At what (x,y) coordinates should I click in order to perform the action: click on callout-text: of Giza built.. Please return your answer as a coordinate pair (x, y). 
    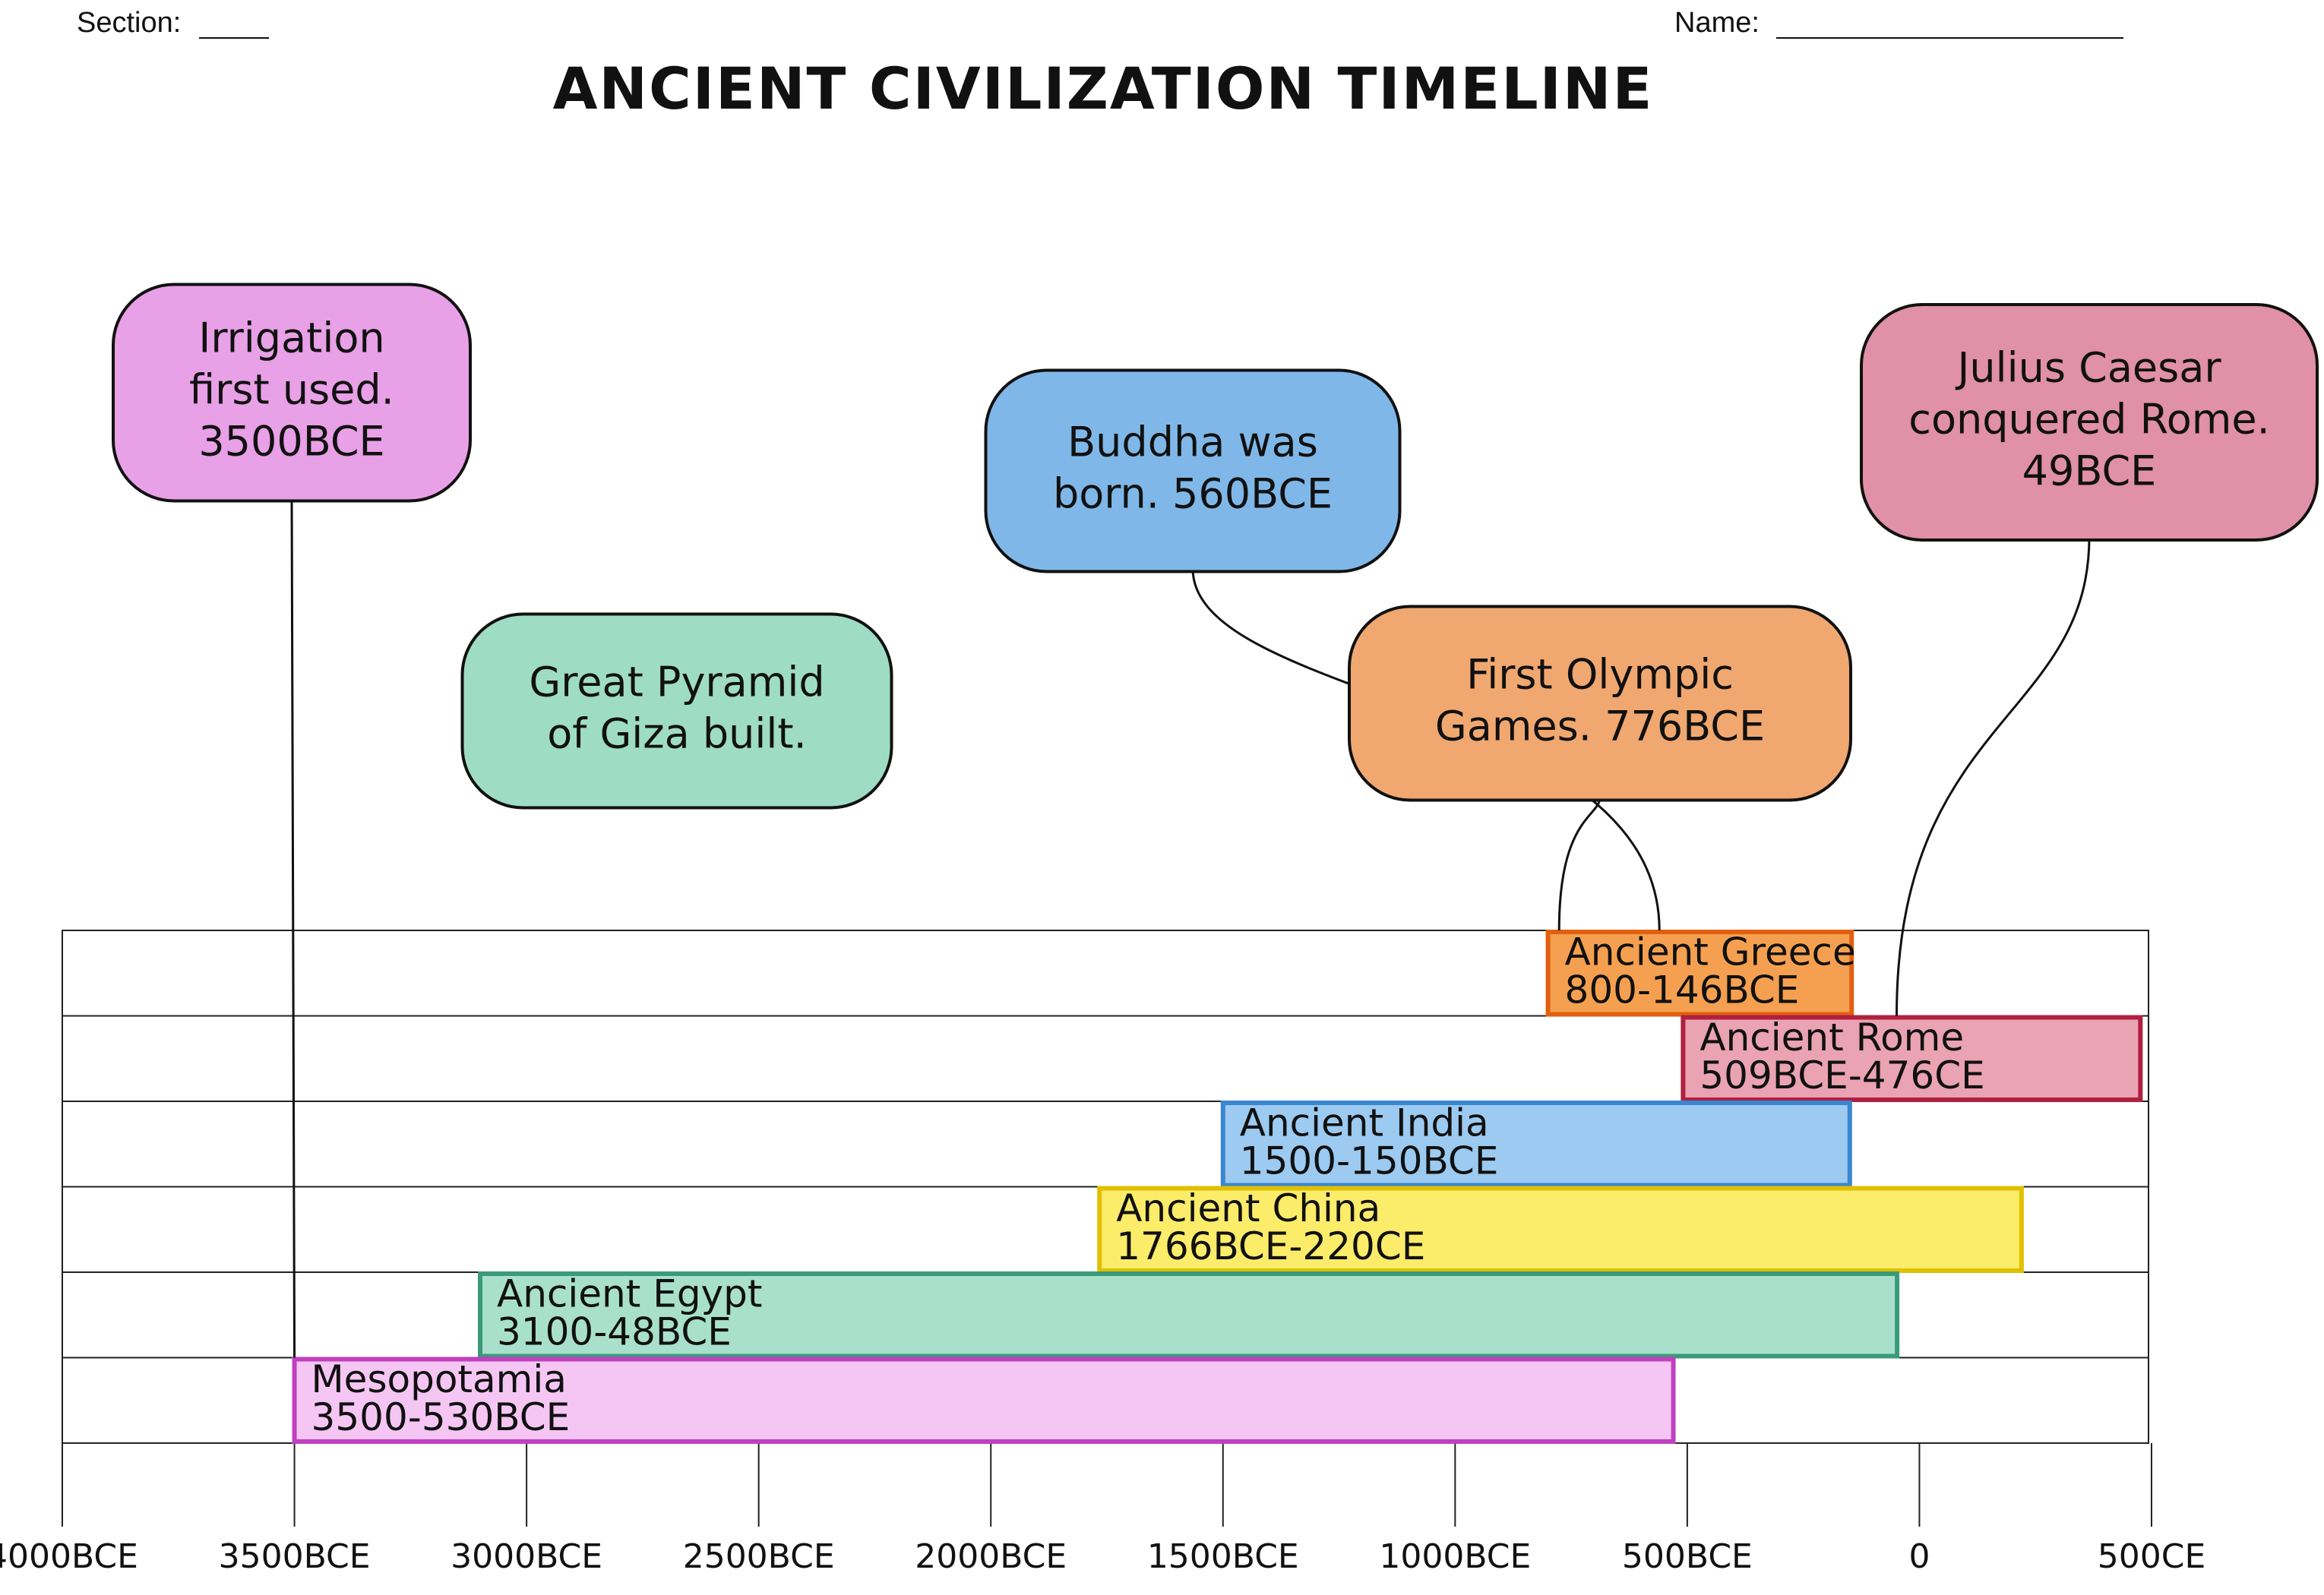
    Looking at the image, I should click on (677, 734).